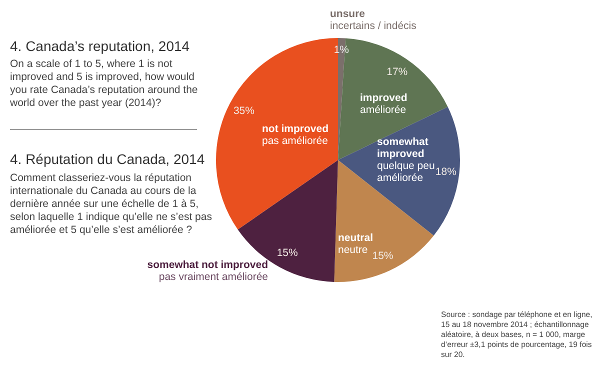  Describe the element at coordinates (243, 110) in the screenshot. I see `data-label: 35%` at that location.